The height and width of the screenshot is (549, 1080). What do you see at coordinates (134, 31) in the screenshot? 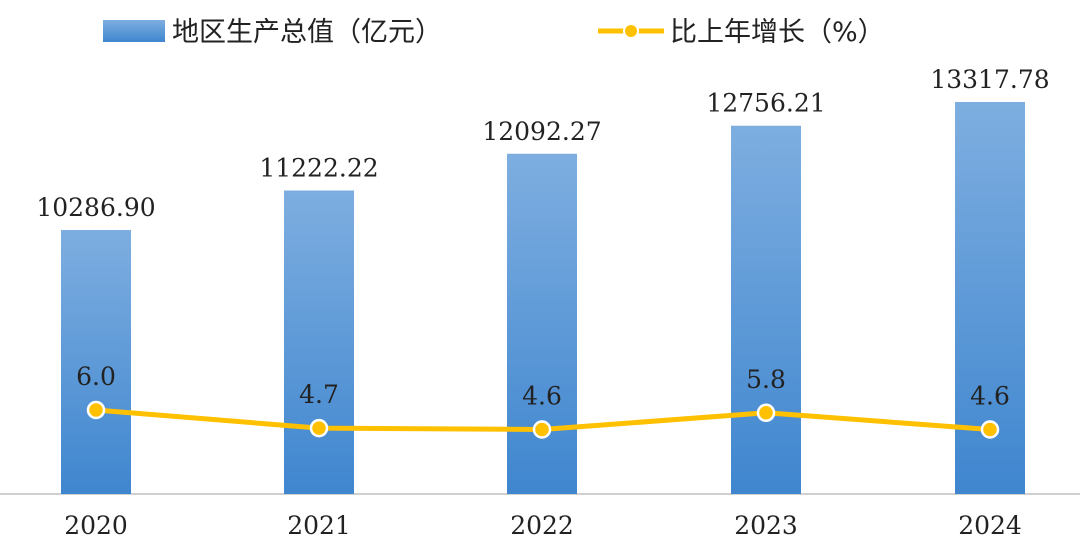
I see `legend-bar-swatch` at bounding box center [134, 31].